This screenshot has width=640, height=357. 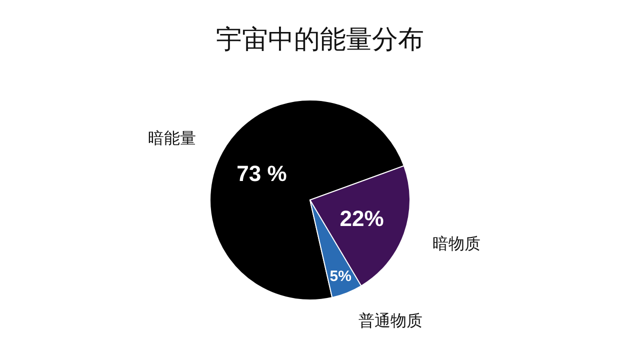 What do you see at coordinates (456, 244) in the screenshot?
I see `slice-label: 暗物质` at bounding box center [456, 244].